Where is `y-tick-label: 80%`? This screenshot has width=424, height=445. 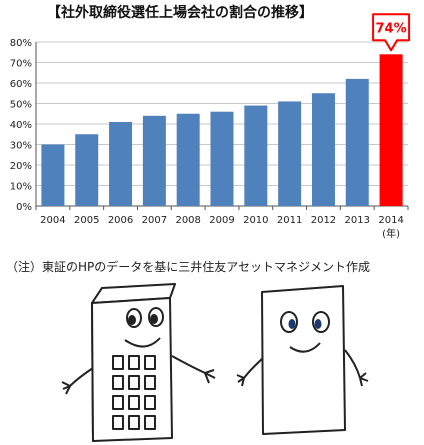 y-tick-label: 80% is located at coordinates (21, 43).